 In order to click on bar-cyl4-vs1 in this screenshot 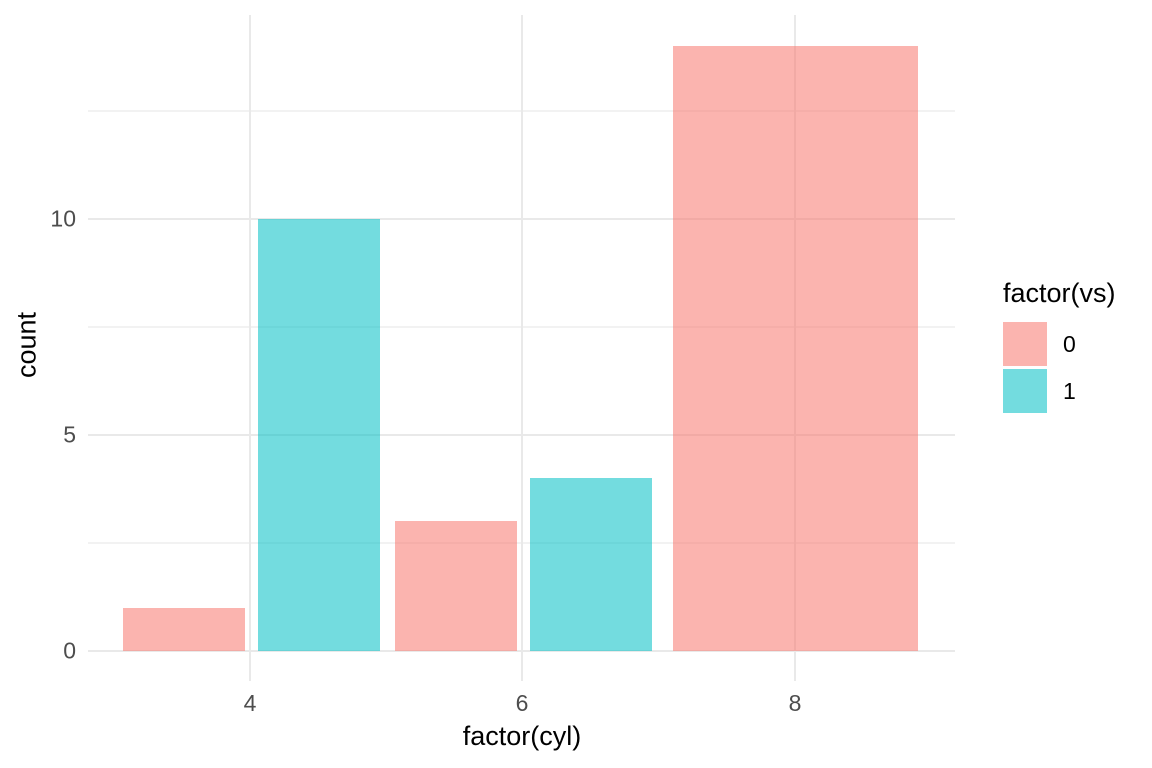, I will do `click(319, 435)`.